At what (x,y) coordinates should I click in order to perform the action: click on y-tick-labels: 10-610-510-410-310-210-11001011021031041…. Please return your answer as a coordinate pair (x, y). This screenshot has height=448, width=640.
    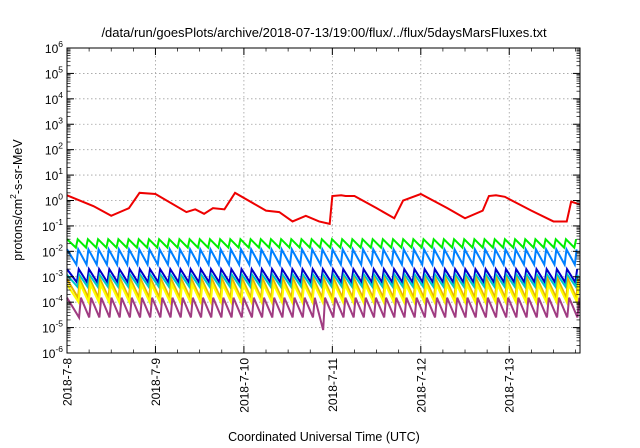
    Looking at the image, I should click on (52, 200).